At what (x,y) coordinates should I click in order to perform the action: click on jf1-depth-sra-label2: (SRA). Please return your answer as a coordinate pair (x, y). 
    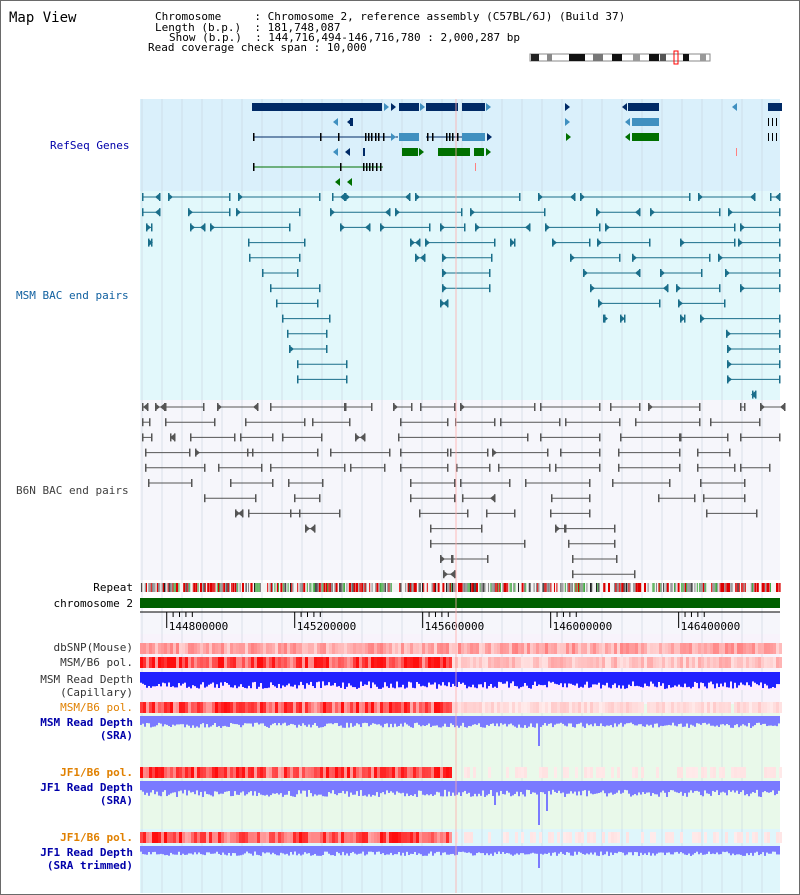
    Looking at the image, I should click on (116, 800).